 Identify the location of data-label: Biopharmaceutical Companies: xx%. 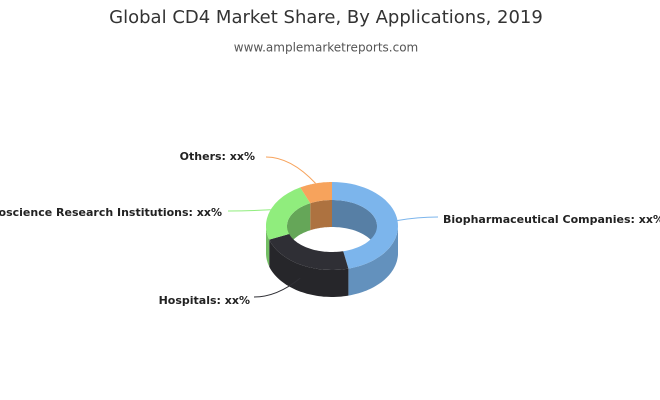
(551, 219).